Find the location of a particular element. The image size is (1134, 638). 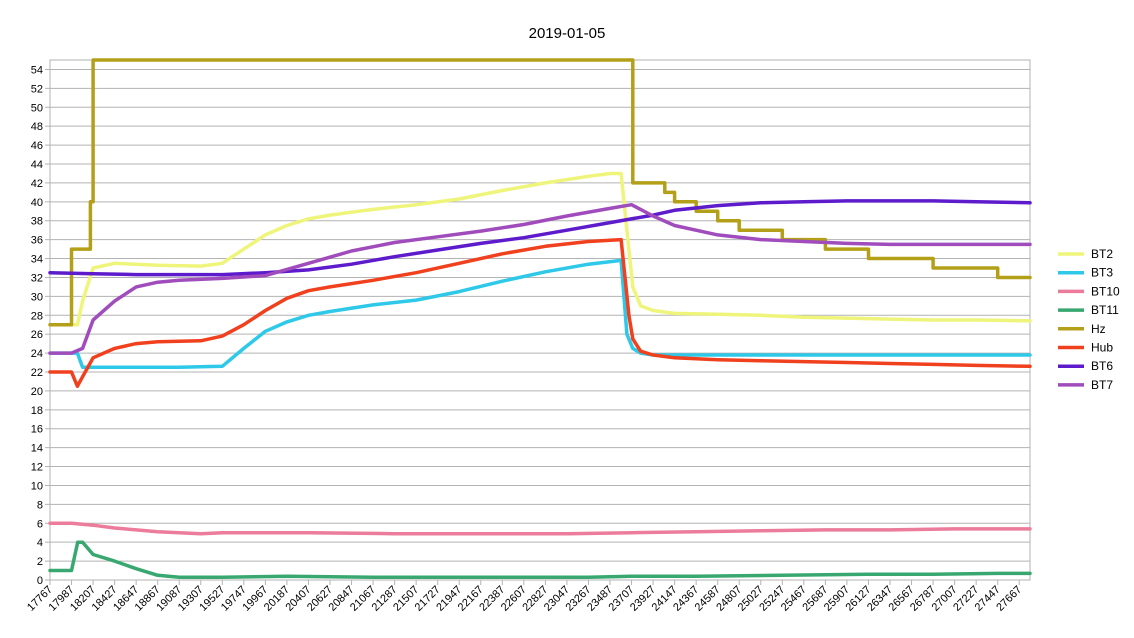

legend-label-bt11: BT11 is located at coordinates (1105, 310).